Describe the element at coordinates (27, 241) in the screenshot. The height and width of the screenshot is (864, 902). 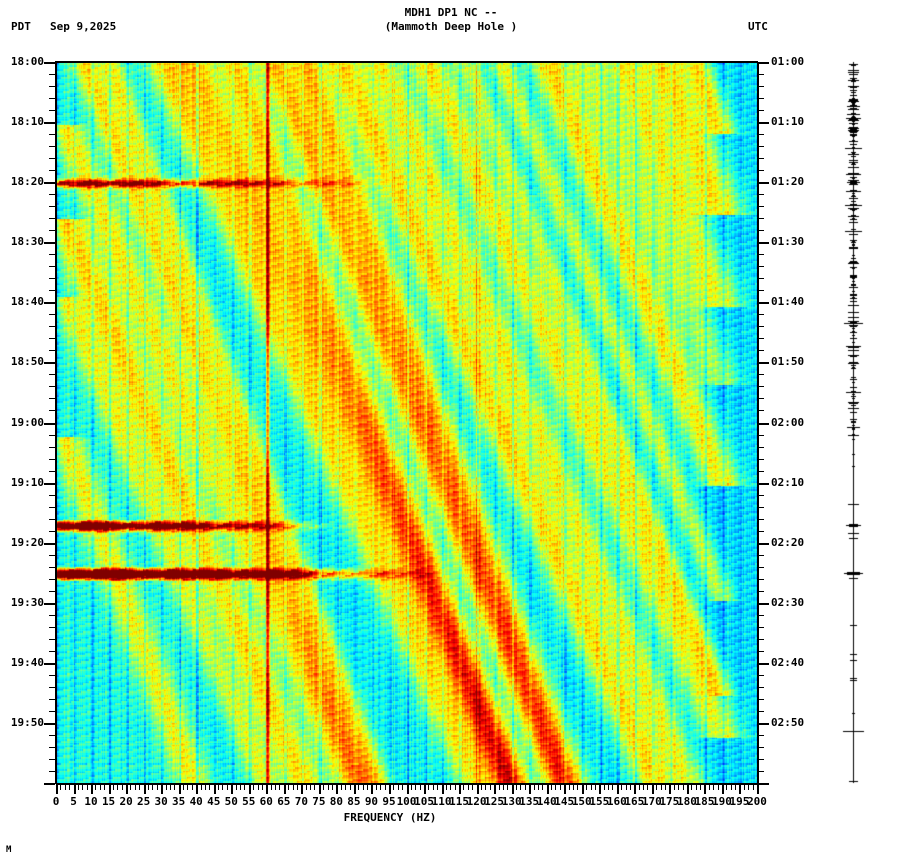
I see `y-tick-label-left-3: 18:30` at that location.